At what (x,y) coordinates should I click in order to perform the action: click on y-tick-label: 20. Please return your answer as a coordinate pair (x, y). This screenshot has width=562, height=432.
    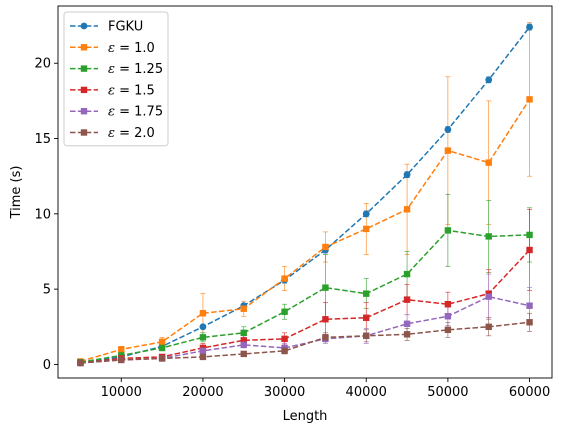
    Looking at the image, I should click on (42, 64).